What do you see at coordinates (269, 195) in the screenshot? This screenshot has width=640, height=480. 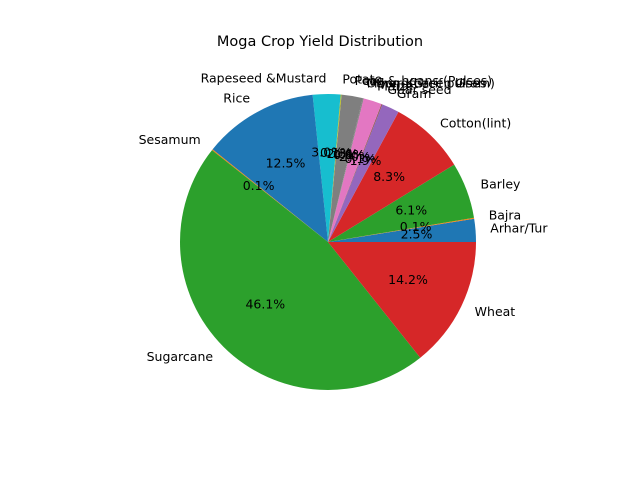 I see `pie-slice-sesamum` at bounding box center [269, 195].